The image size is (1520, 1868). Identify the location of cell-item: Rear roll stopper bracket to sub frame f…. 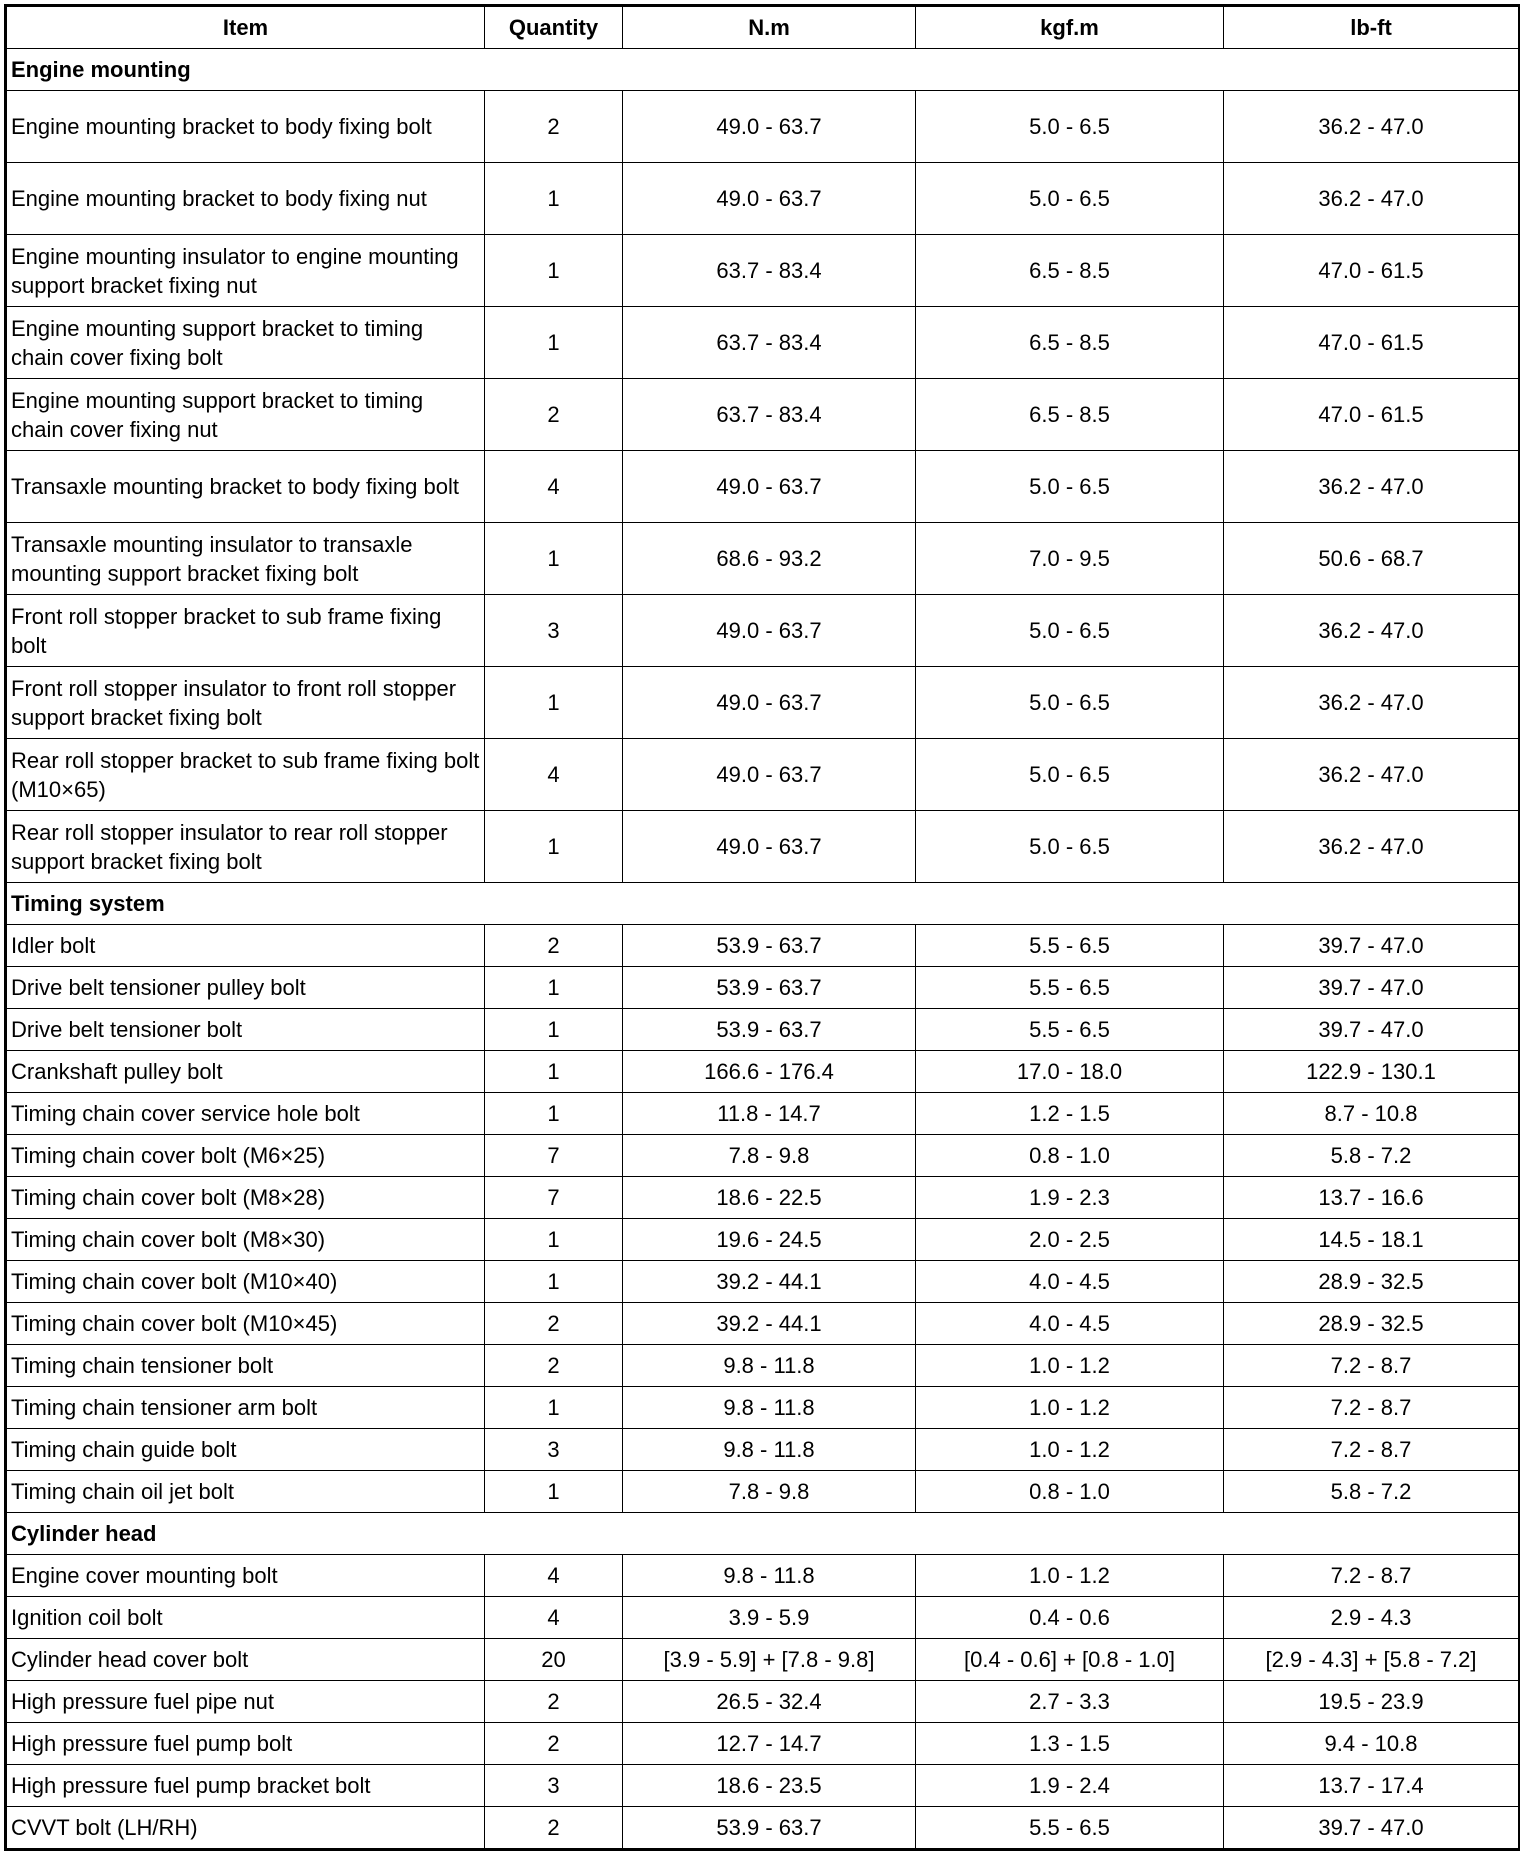
(245, 774).